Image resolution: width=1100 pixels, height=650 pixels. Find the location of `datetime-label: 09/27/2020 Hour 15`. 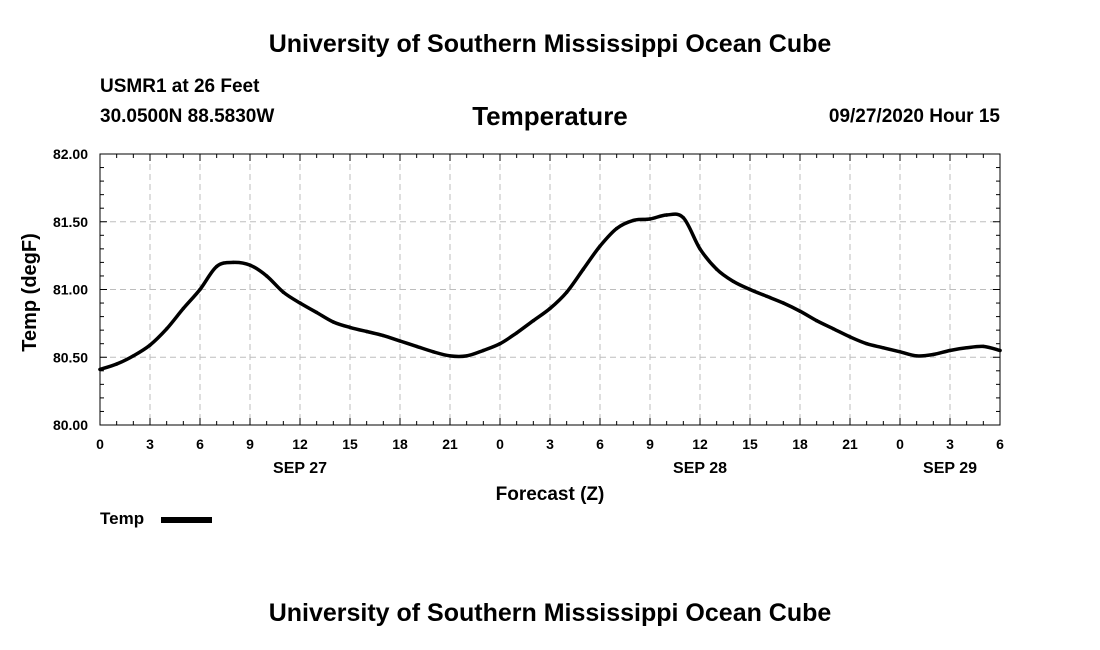

datetime-label: 09/27/2020 Hour 15 is located at coordinates (914, 116).